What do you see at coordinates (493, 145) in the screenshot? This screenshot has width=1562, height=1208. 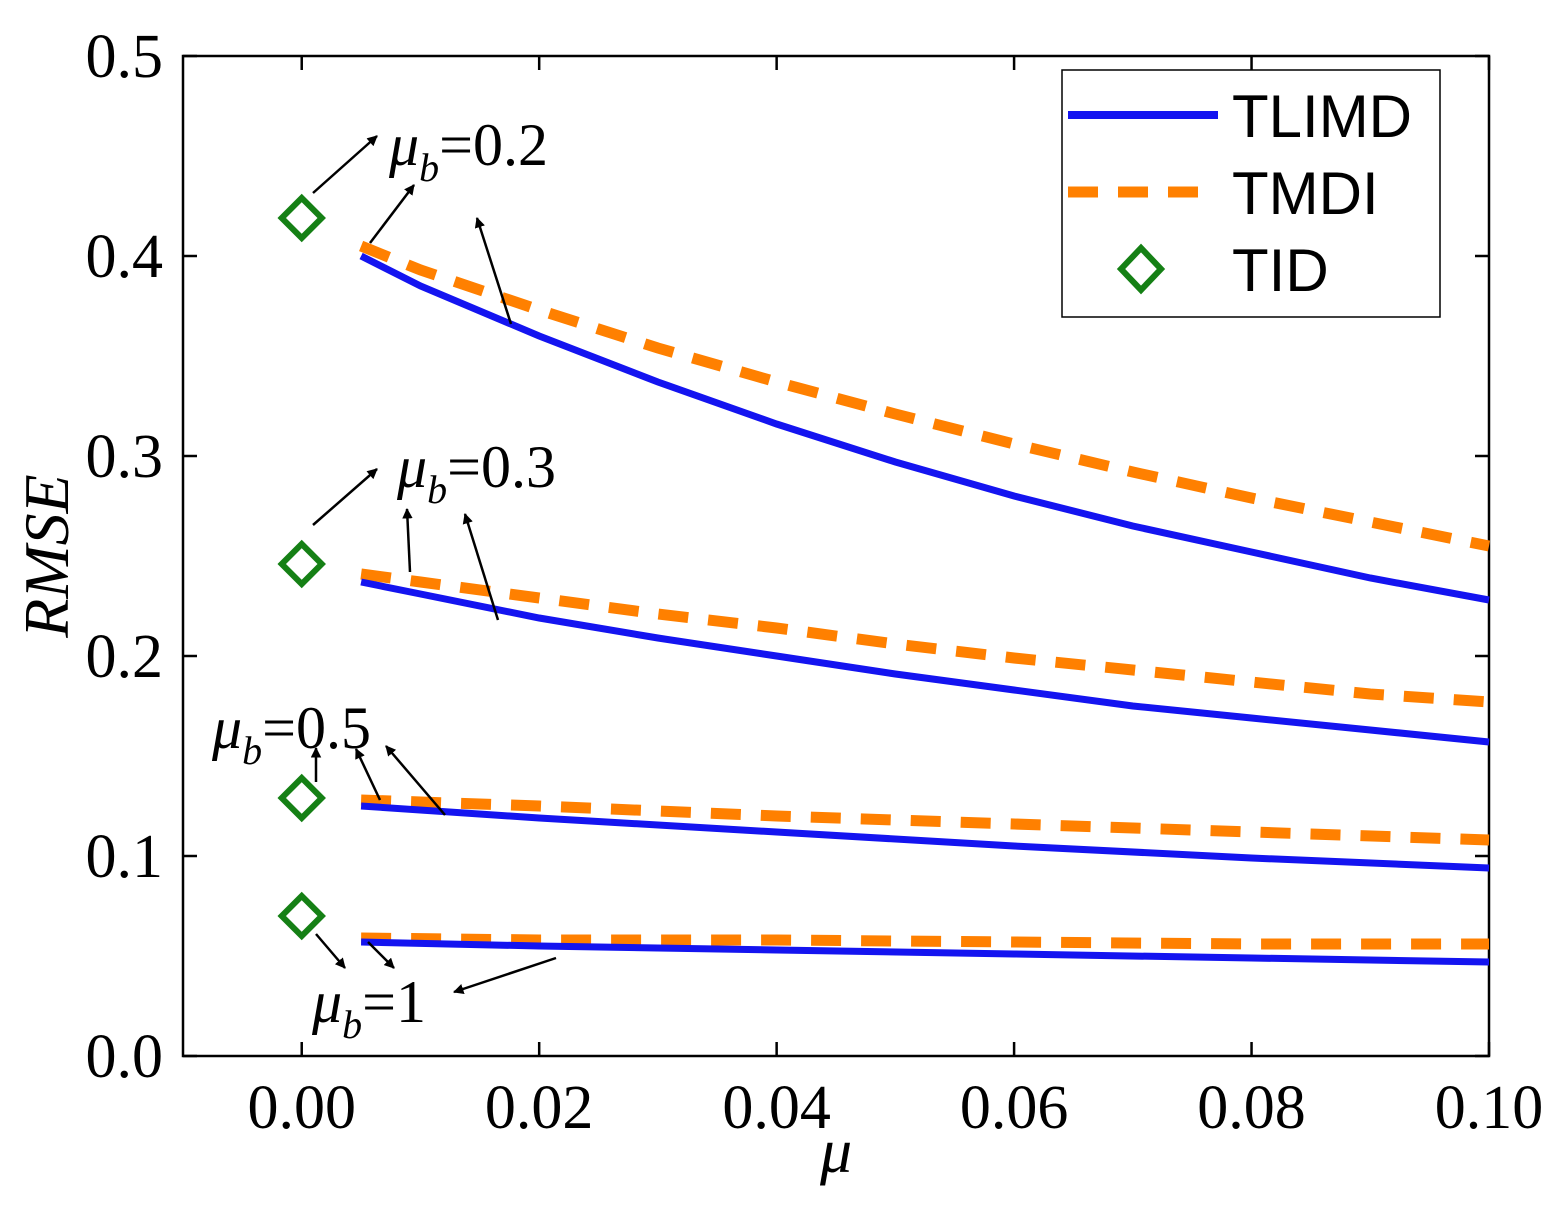 I see `annotation-value: =0.2` at bounding box center [493, 145].